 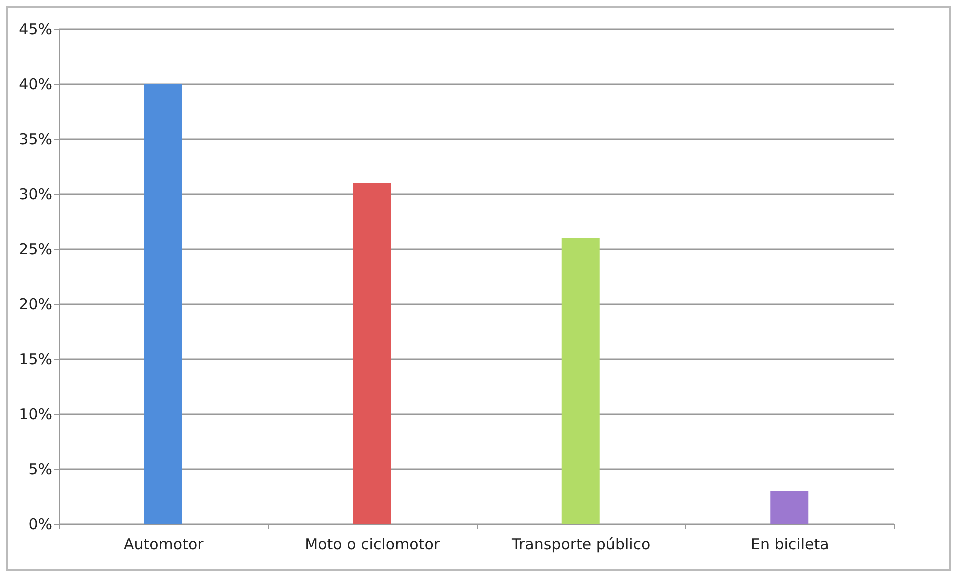 I want to click on y-tick-label: 35%, so click(x=35, y=139).